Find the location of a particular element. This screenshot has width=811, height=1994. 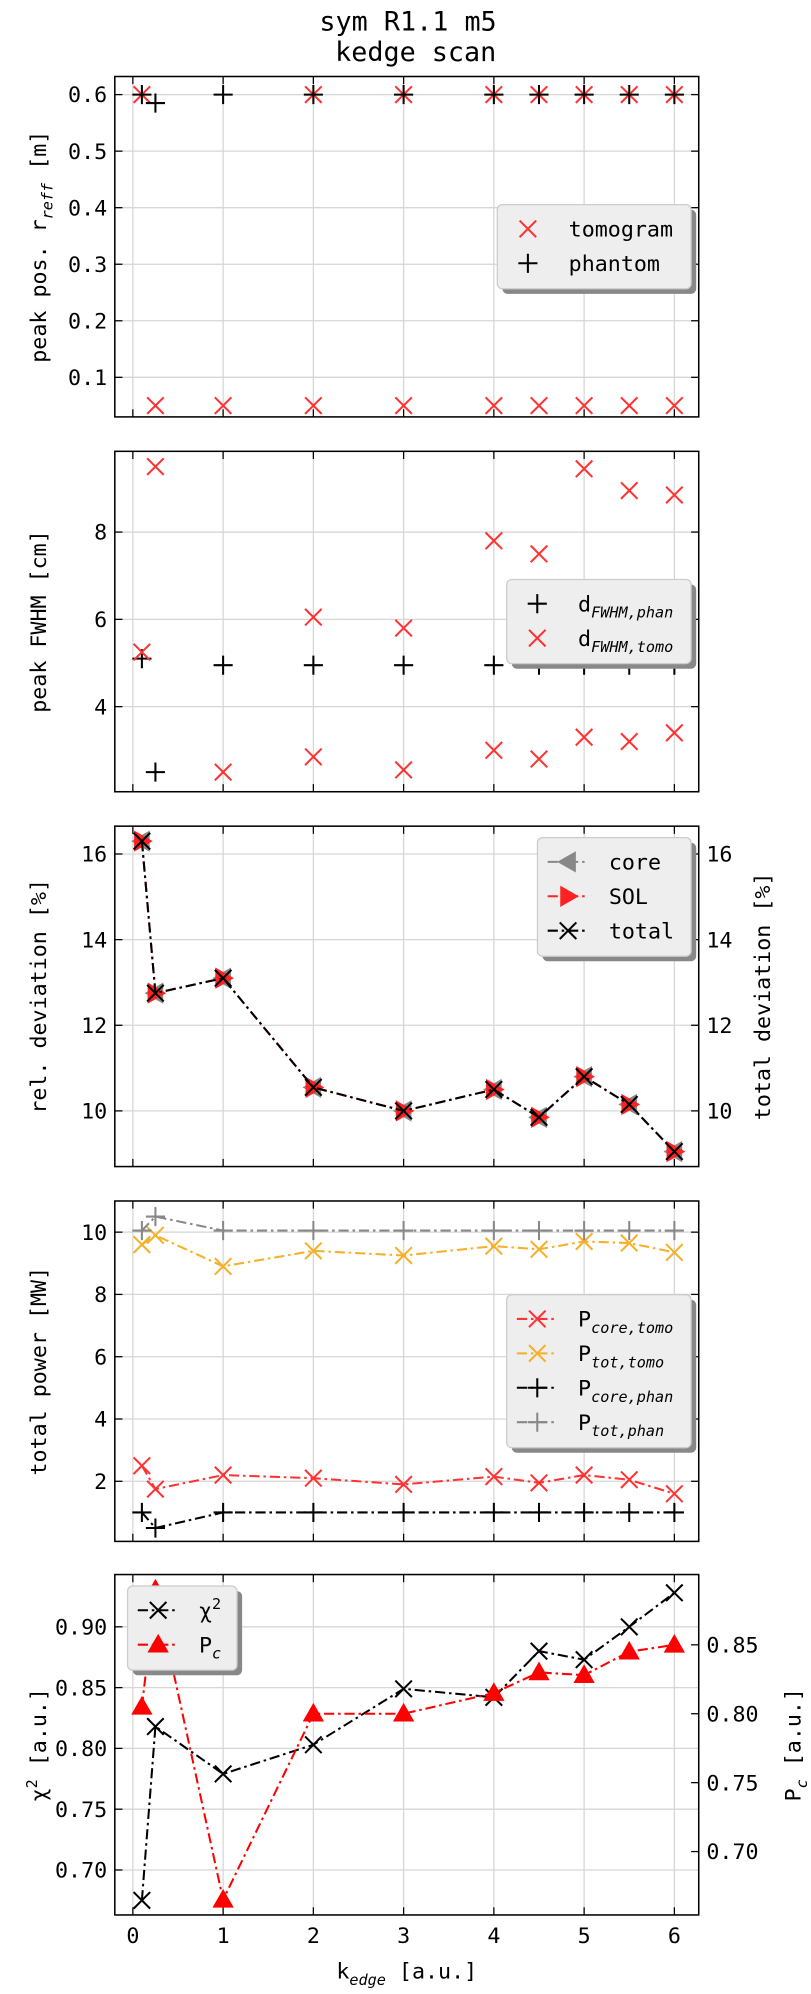

y2-tick-label: 0.75 is located at coordinates (732, 1783).